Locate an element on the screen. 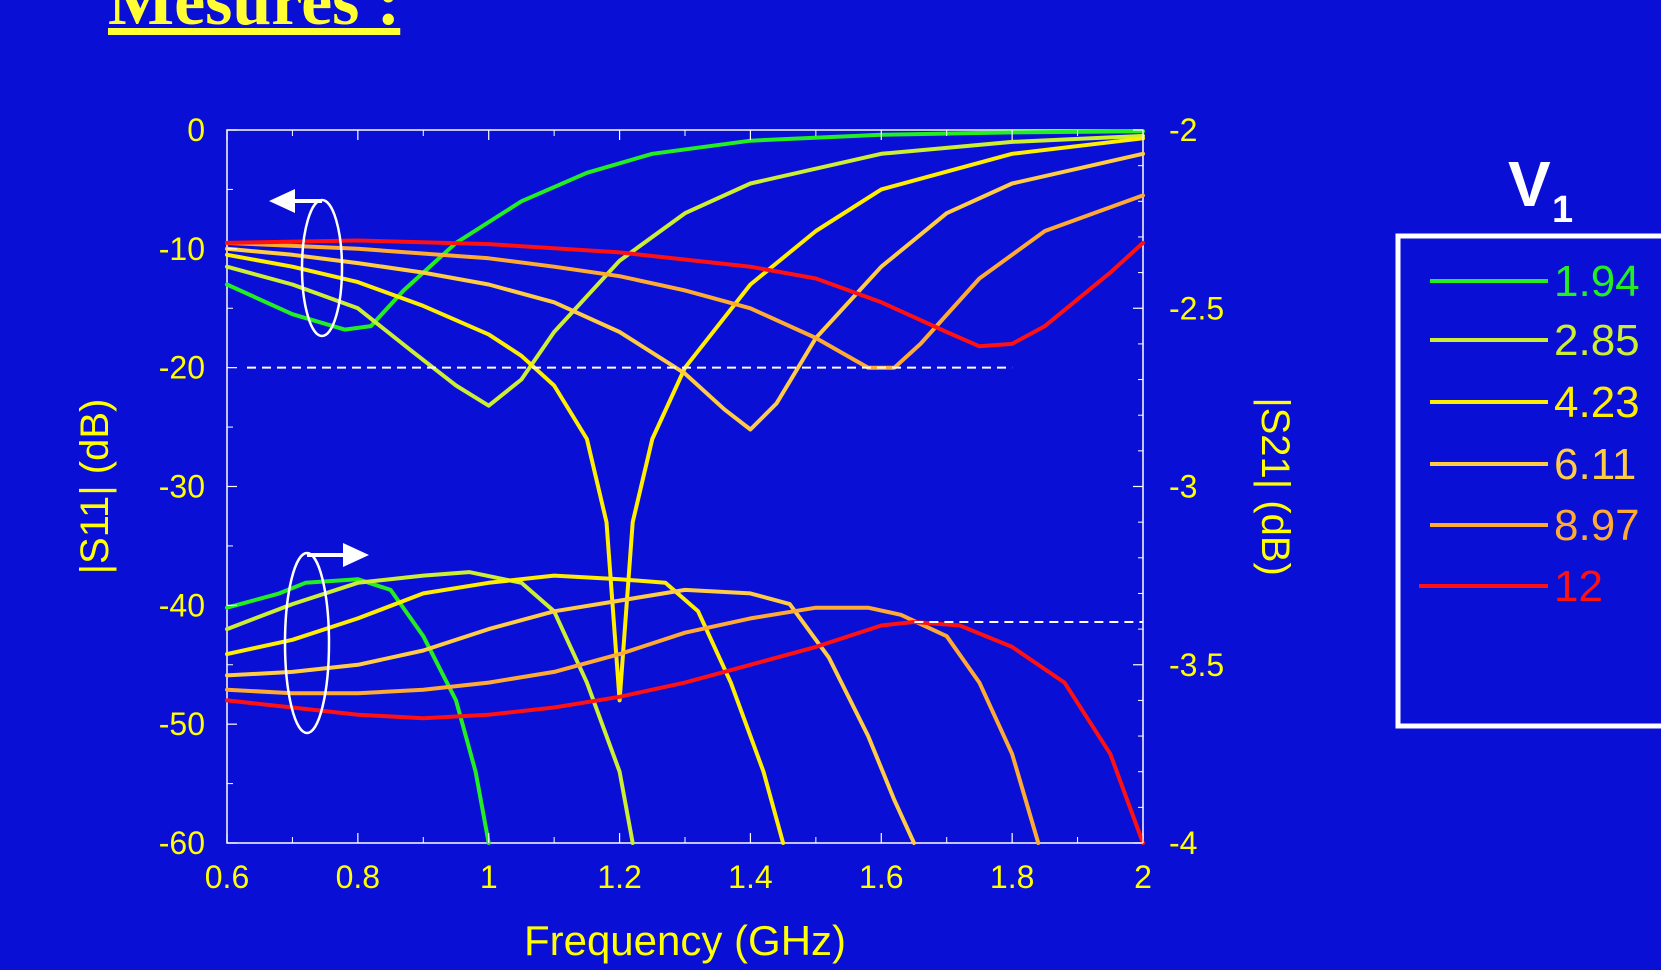  x-tick-label: 1 is located at coordinates (489, 877).